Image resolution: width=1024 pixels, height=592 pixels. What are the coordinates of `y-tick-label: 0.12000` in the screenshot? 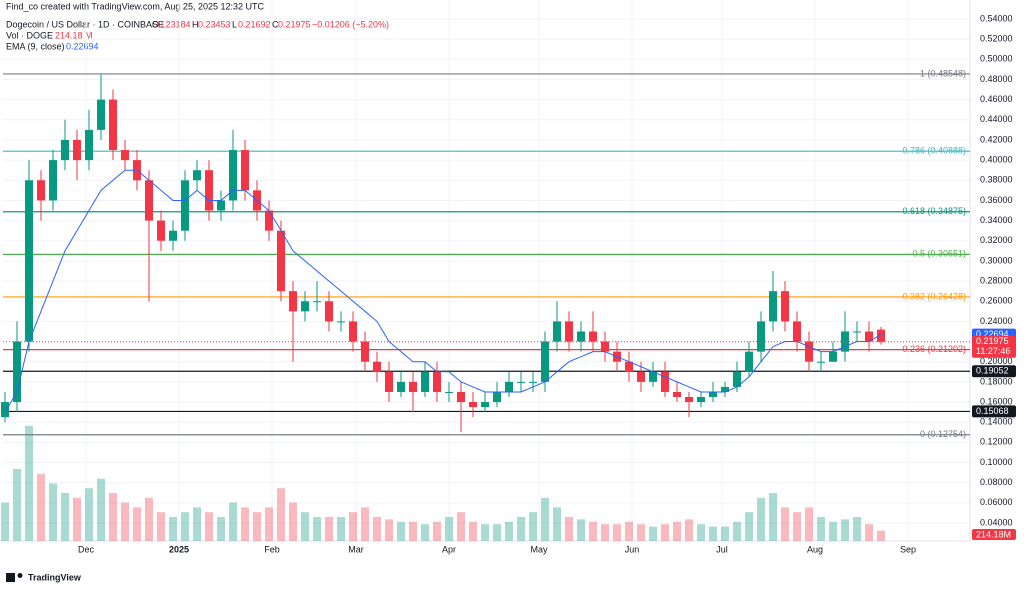 It's located at (996, 442).